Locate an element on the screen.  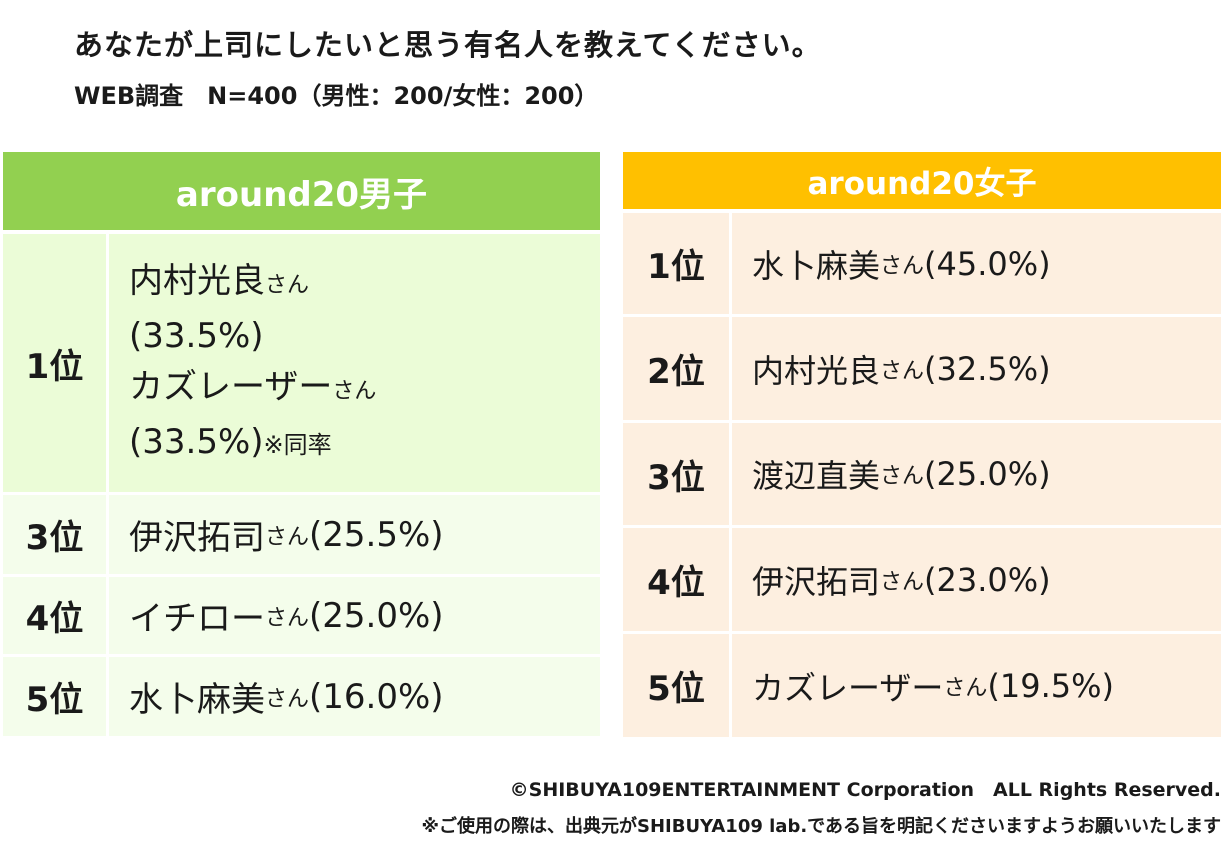
male-rank-row-1: 1位 内村光良さん (33.5%) カズレーザーさん (33.5%)※同率 is located at coordinates (301, 363).